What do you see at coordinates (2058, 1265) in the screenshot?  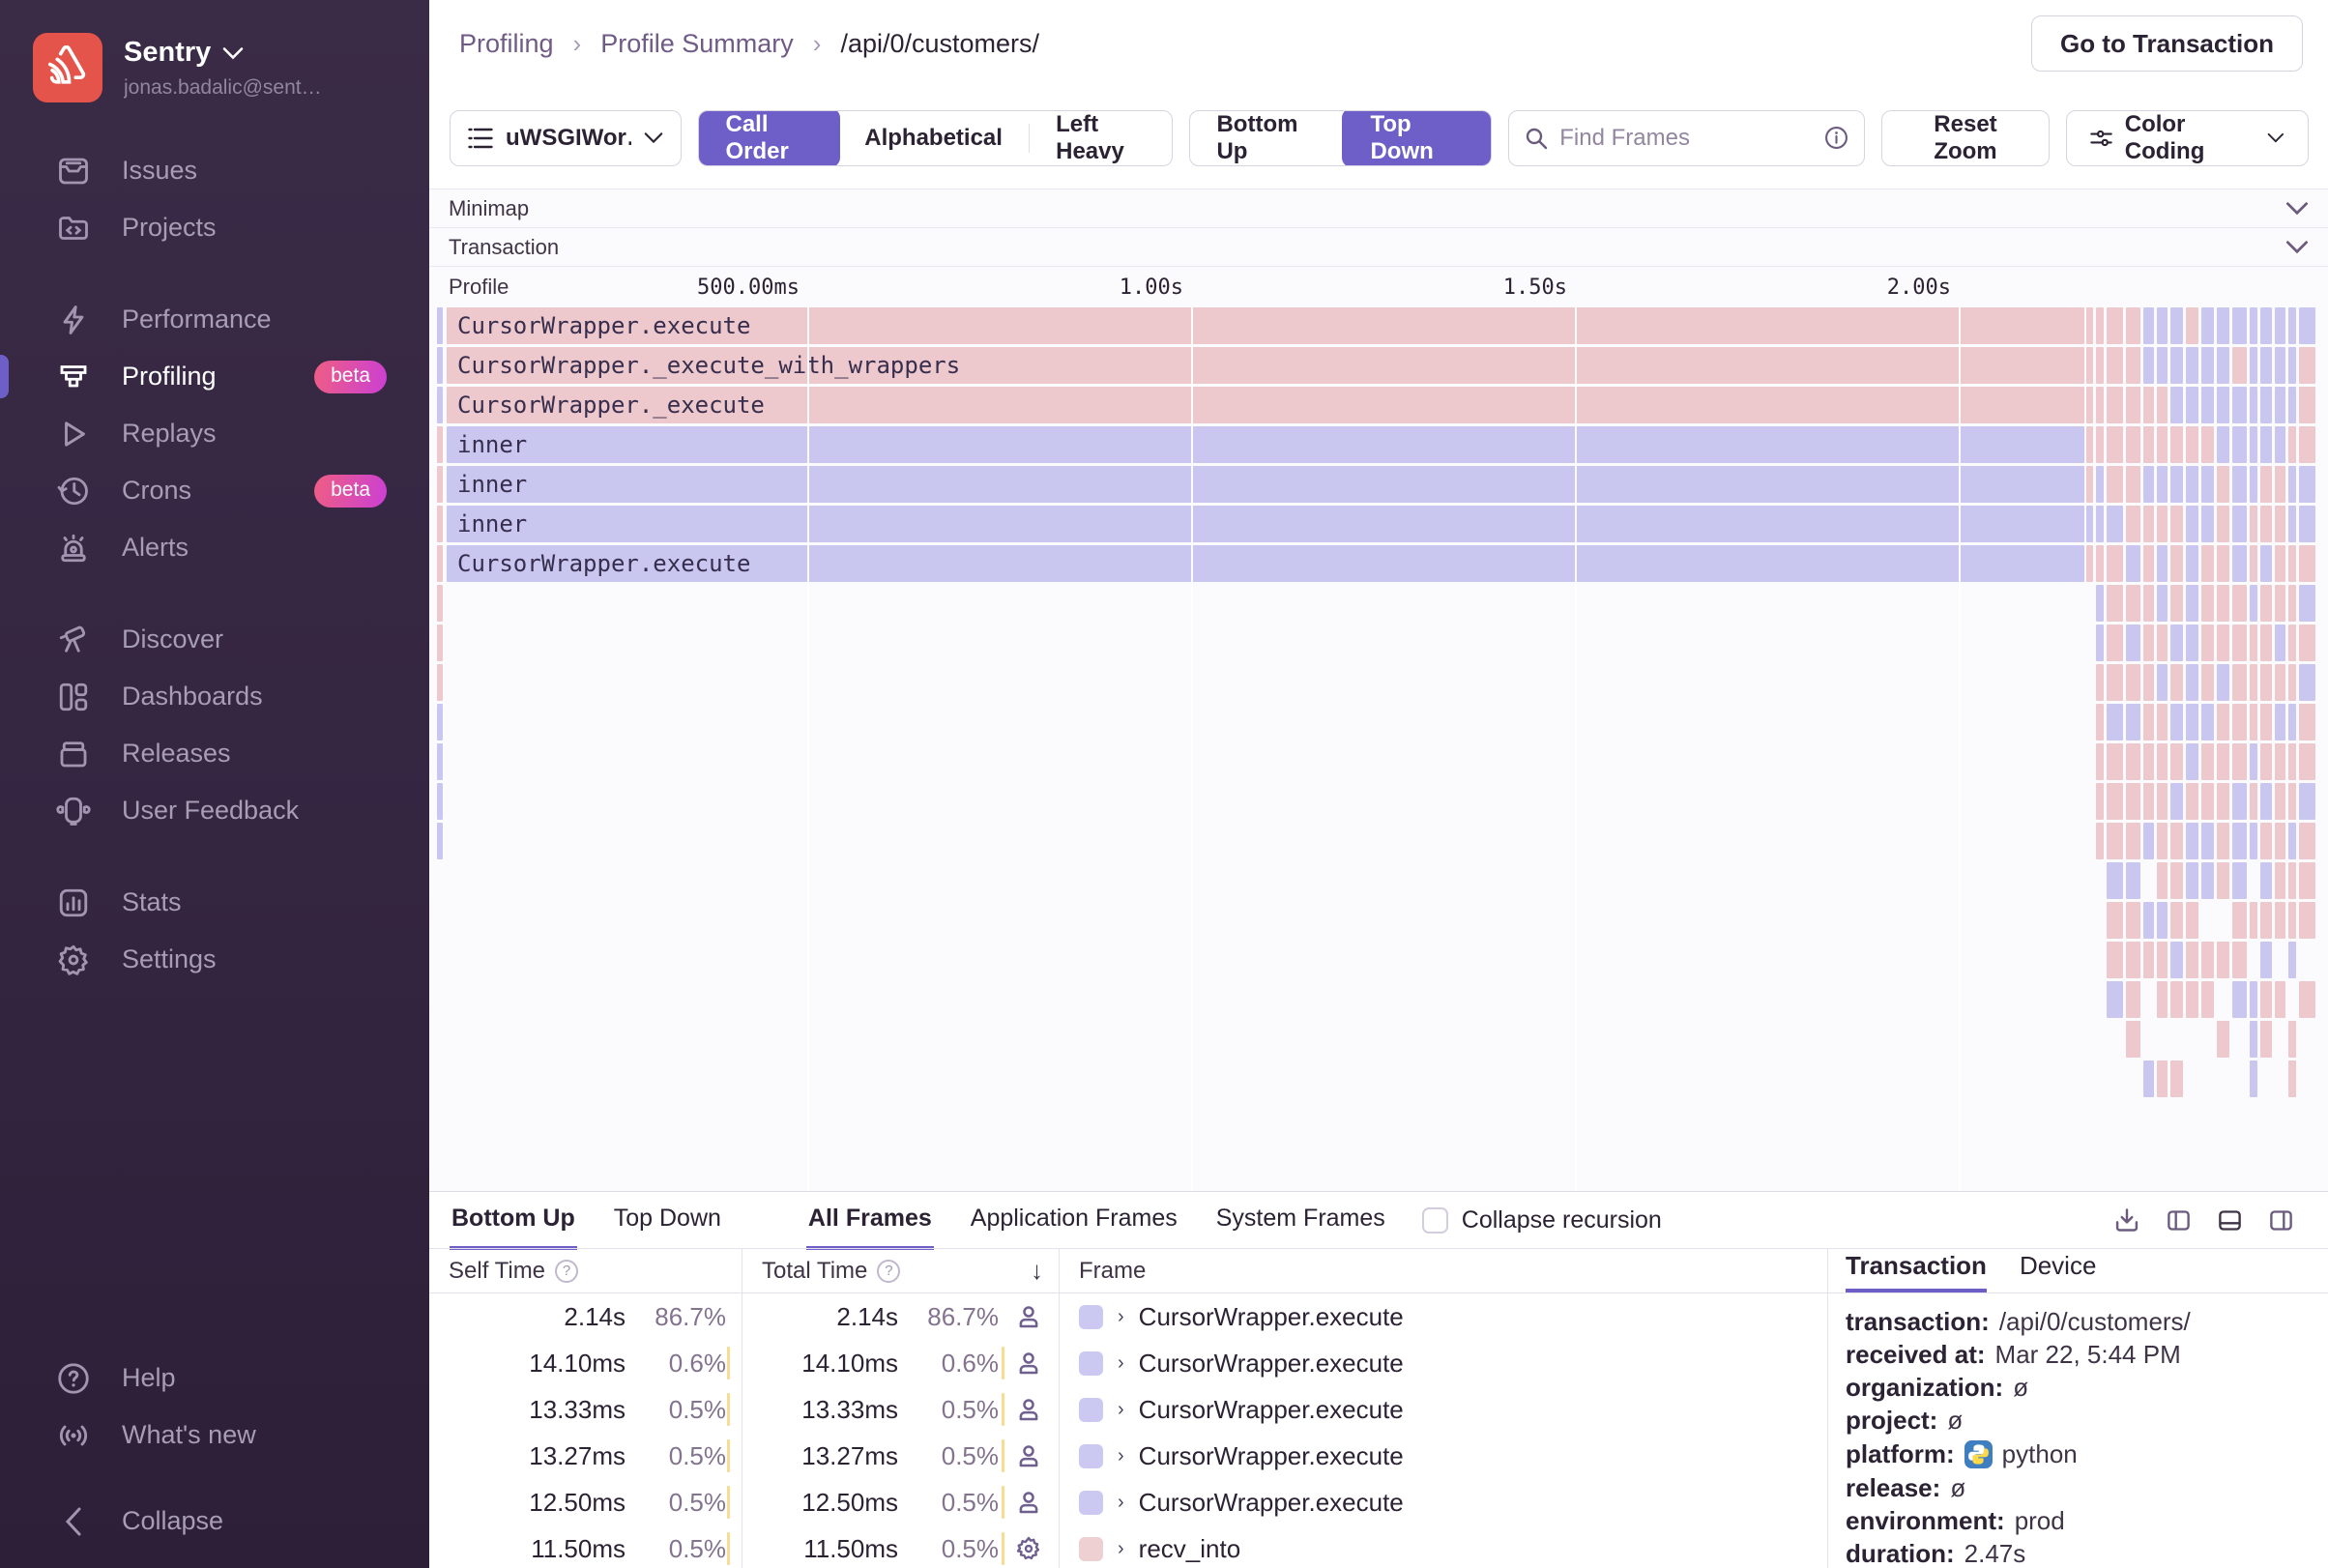 I see `details-tab-device: Device` at bounding box center [2058, 1265].